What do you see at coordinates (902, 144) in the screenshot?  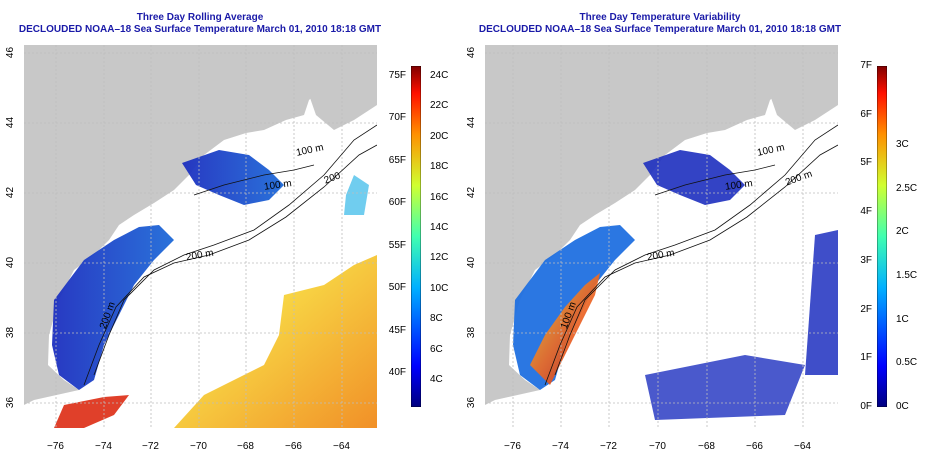 I see `colorbar-celsius-label: 3C` at bounding box center [902, 144].